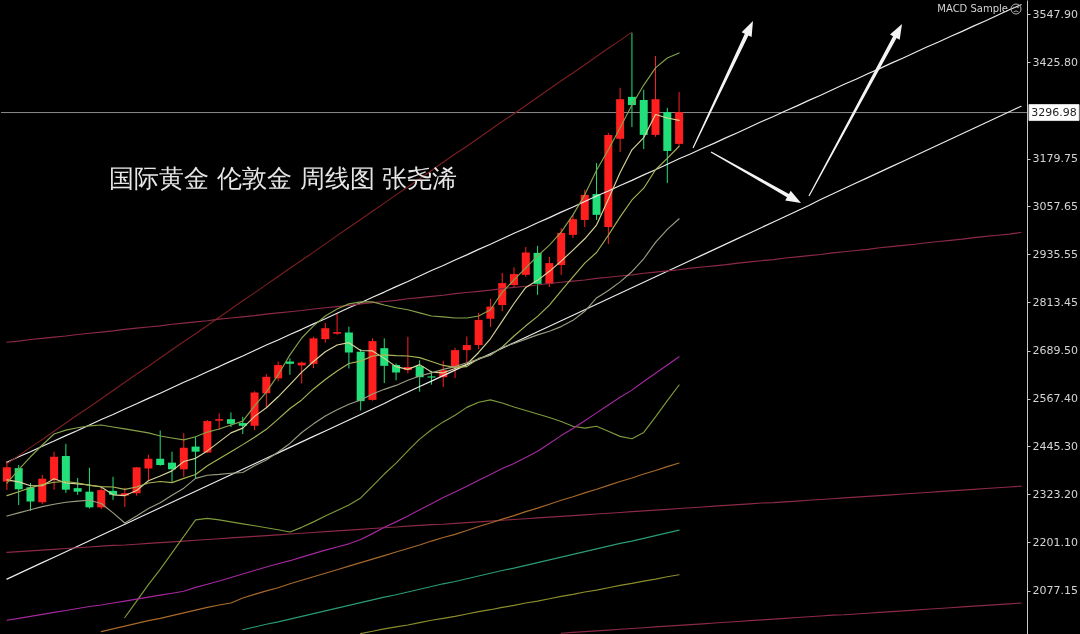 The width and height of the screenshot is (1080, 634). What do you see at coordinates (283, 178) in the screenshot?
I see `text: 国际黄金 伦敦金 周线图 张尧浠` at bounding box center [283, 178].